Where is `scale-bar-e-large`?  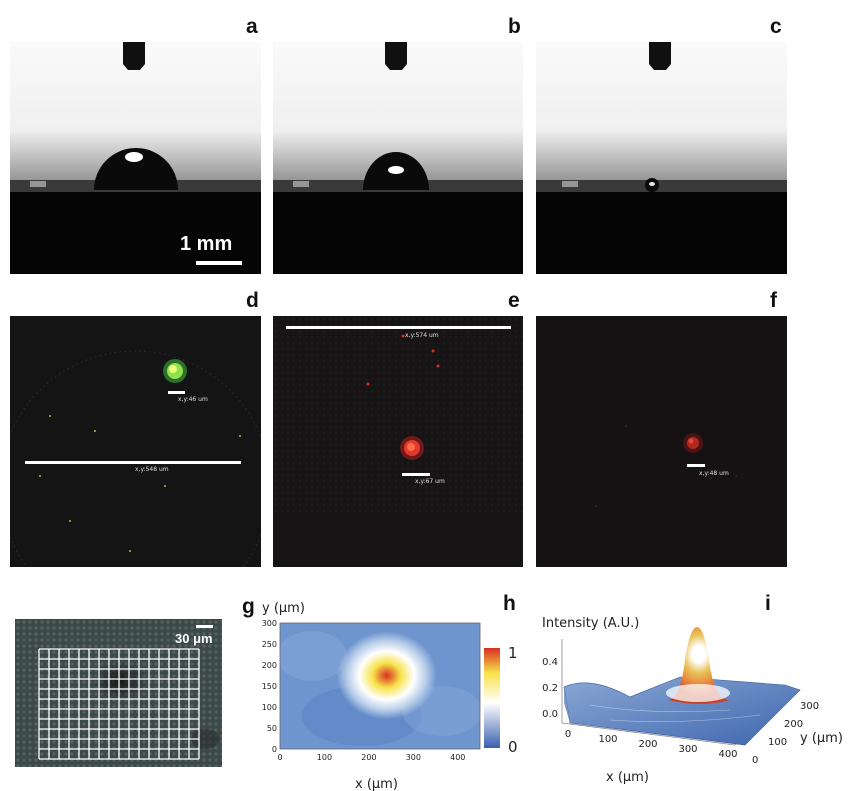
scale-bar-e-large is located at coordinates (398, 327).